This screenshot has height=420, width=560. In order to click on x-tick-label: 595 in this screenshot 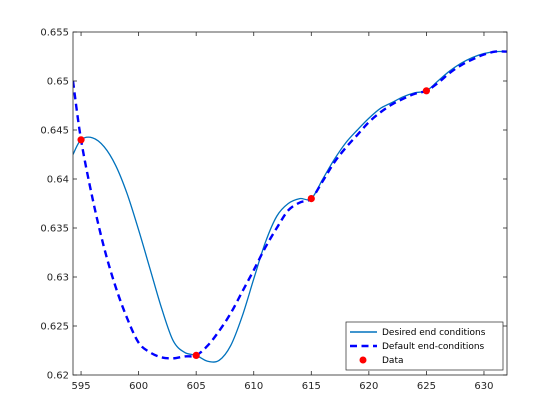, I will do `click(81, 386)`.